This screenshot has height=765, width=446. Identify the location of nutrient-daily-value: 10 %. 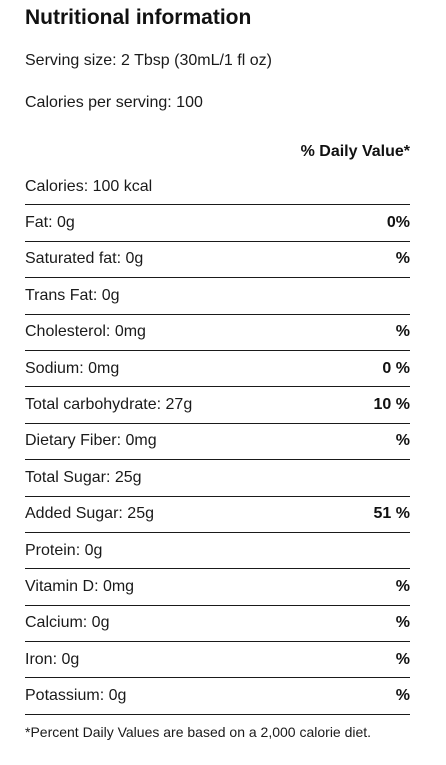
(391, 405).